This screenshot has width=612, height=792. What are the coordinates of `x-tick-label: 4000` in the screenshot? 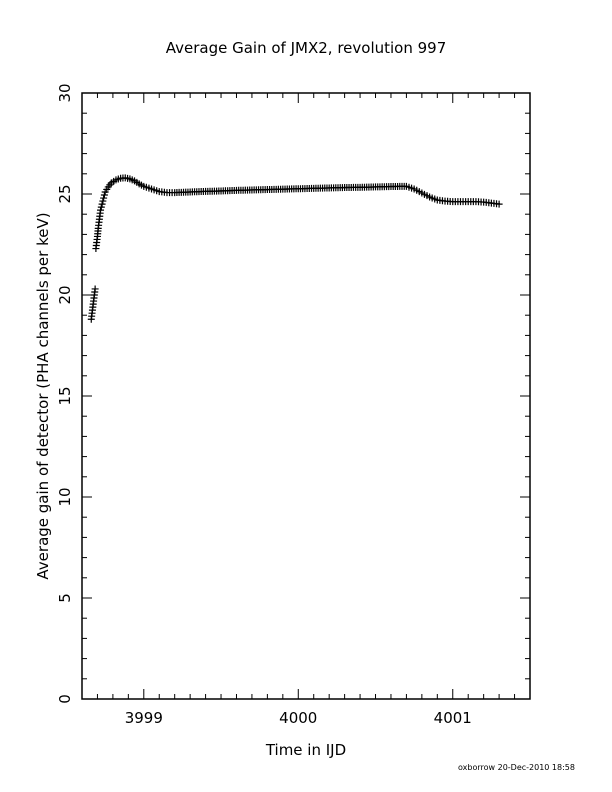 It's located at (298, 718).